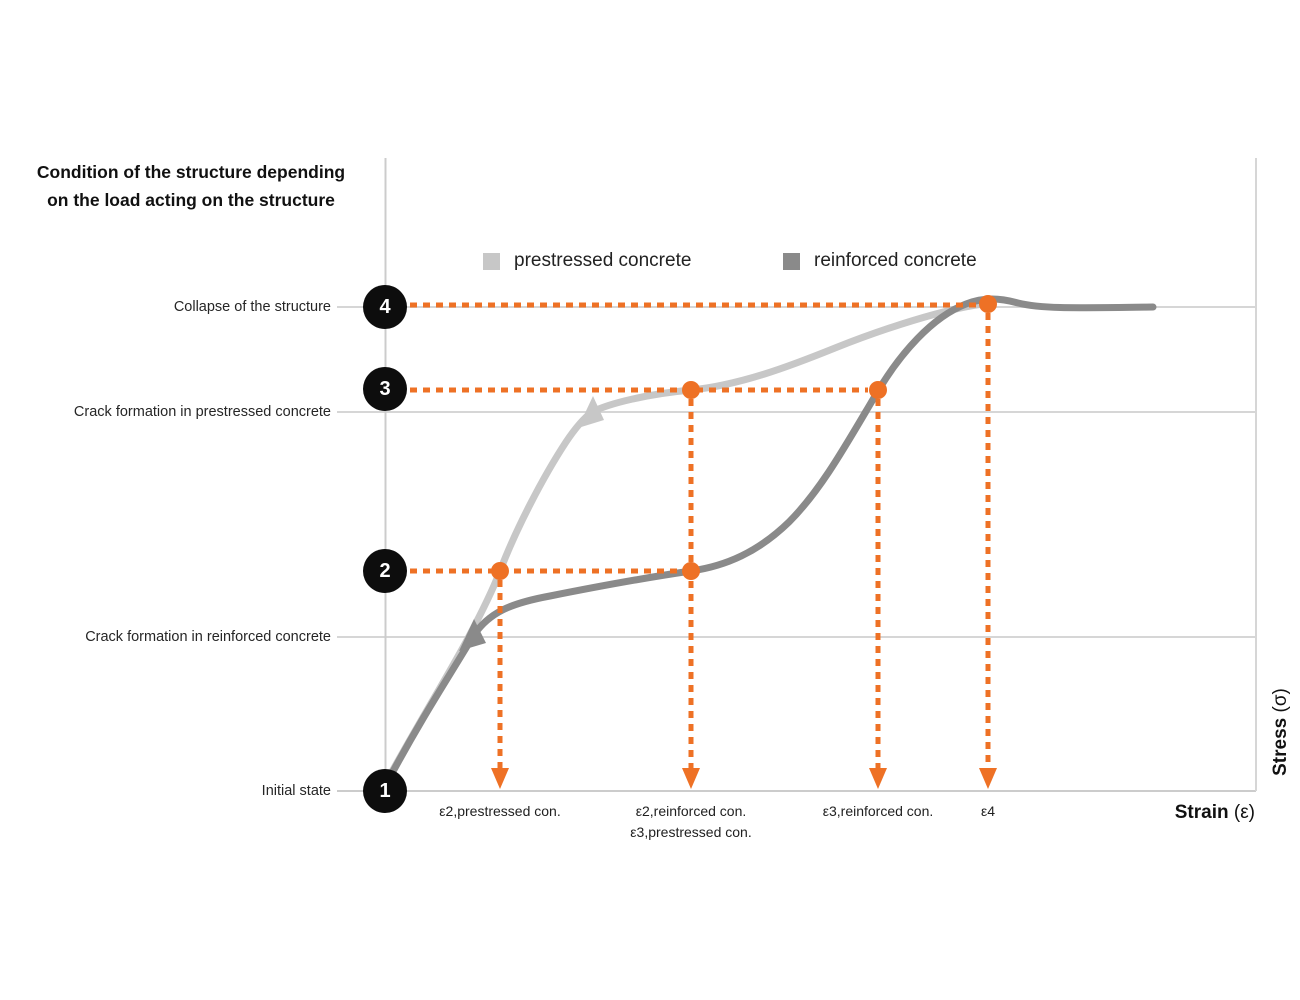  I want to click on stress-axis-title: Stress (σ), so click(1281, 732).